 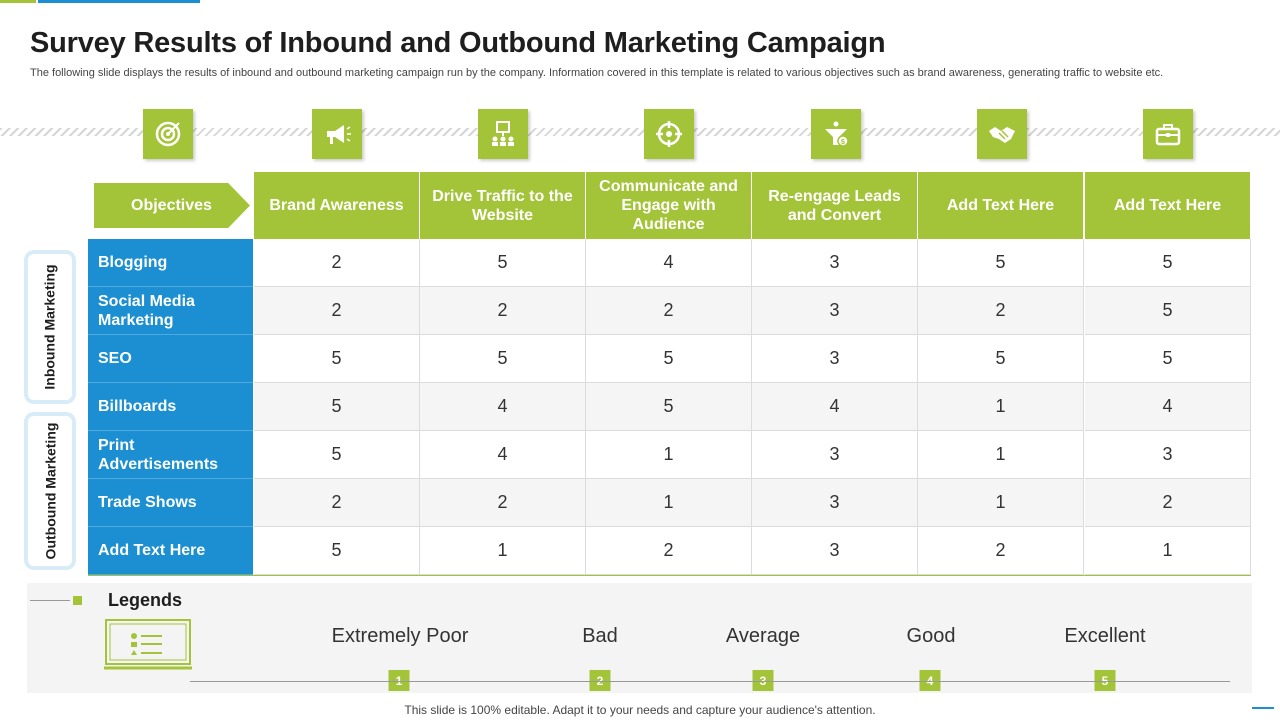 What do you see at coordinates (502, 205) in the screenshot?
I see `column-header: Drive Traffic to the Website` at bounding box center [502, 205].